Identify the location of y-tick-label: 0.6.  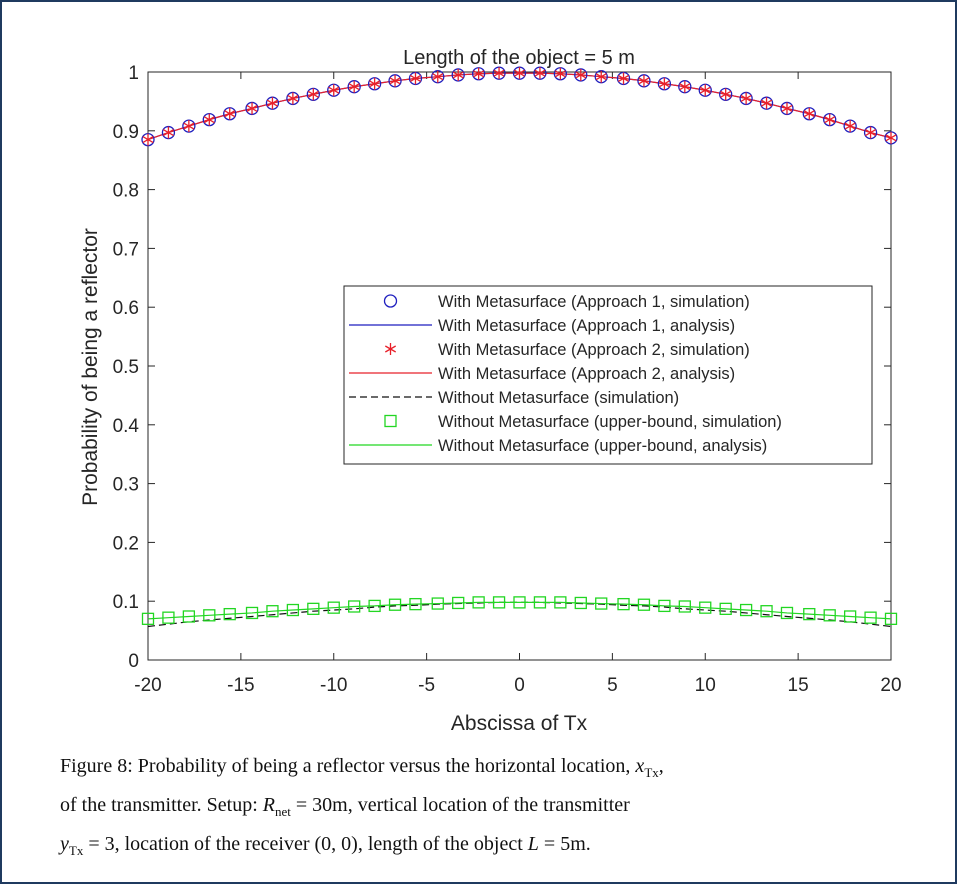
(126, 308).